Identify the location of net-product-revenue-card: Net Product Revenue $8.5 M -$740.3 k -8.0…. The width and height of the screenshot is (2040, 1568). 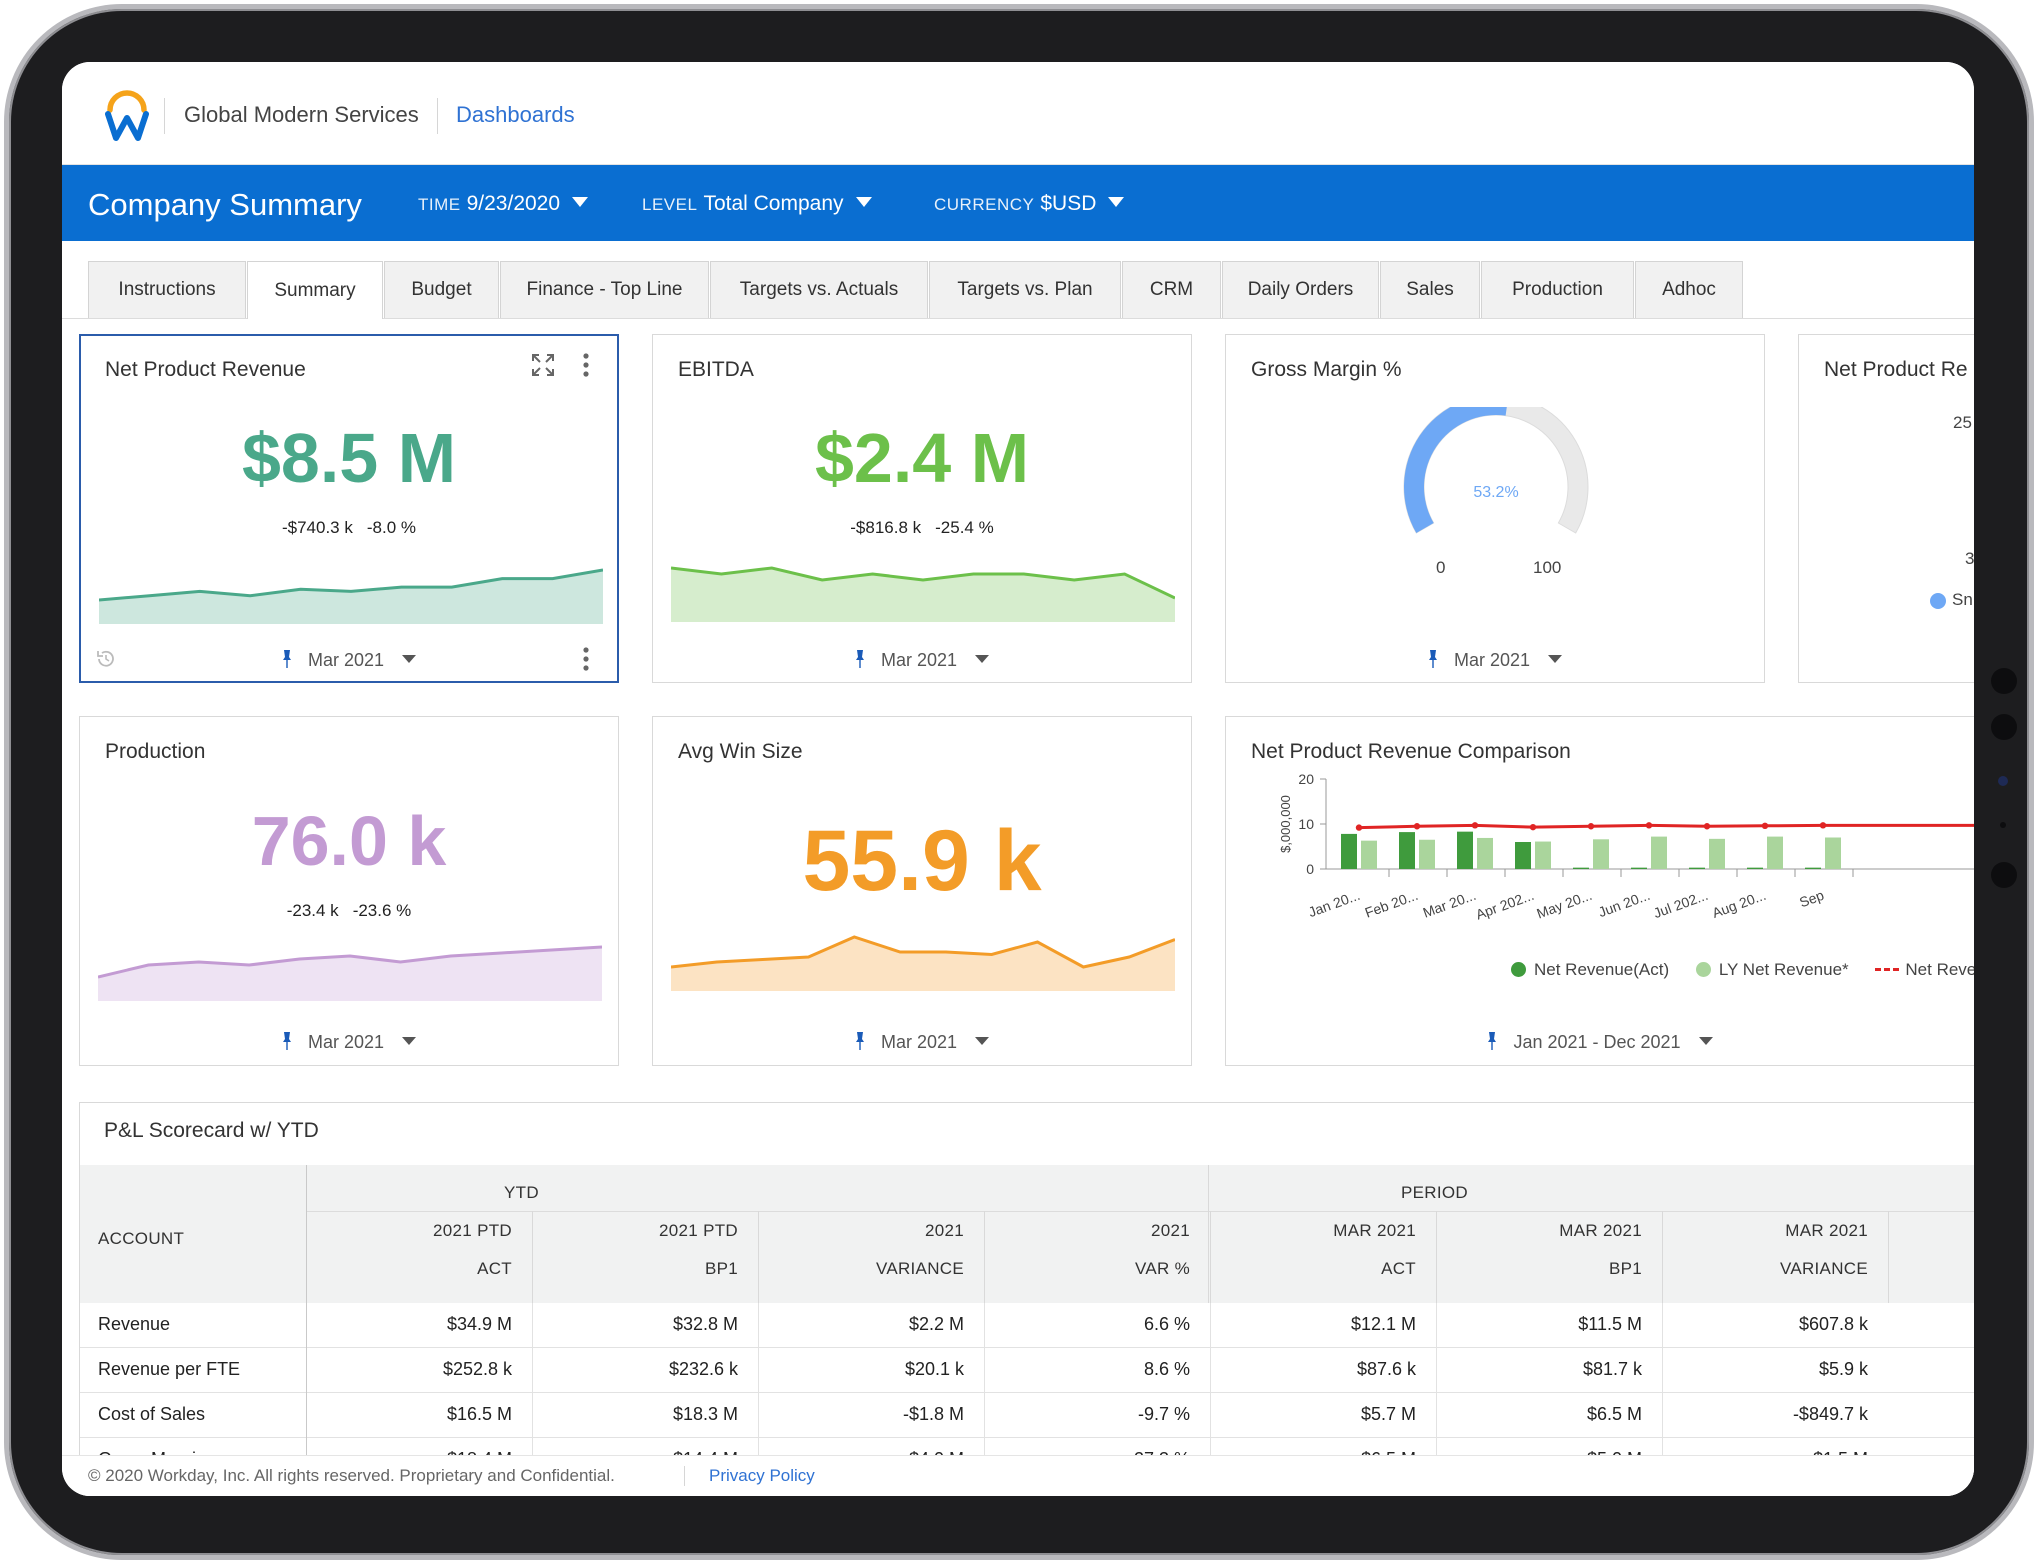
(349, 508).